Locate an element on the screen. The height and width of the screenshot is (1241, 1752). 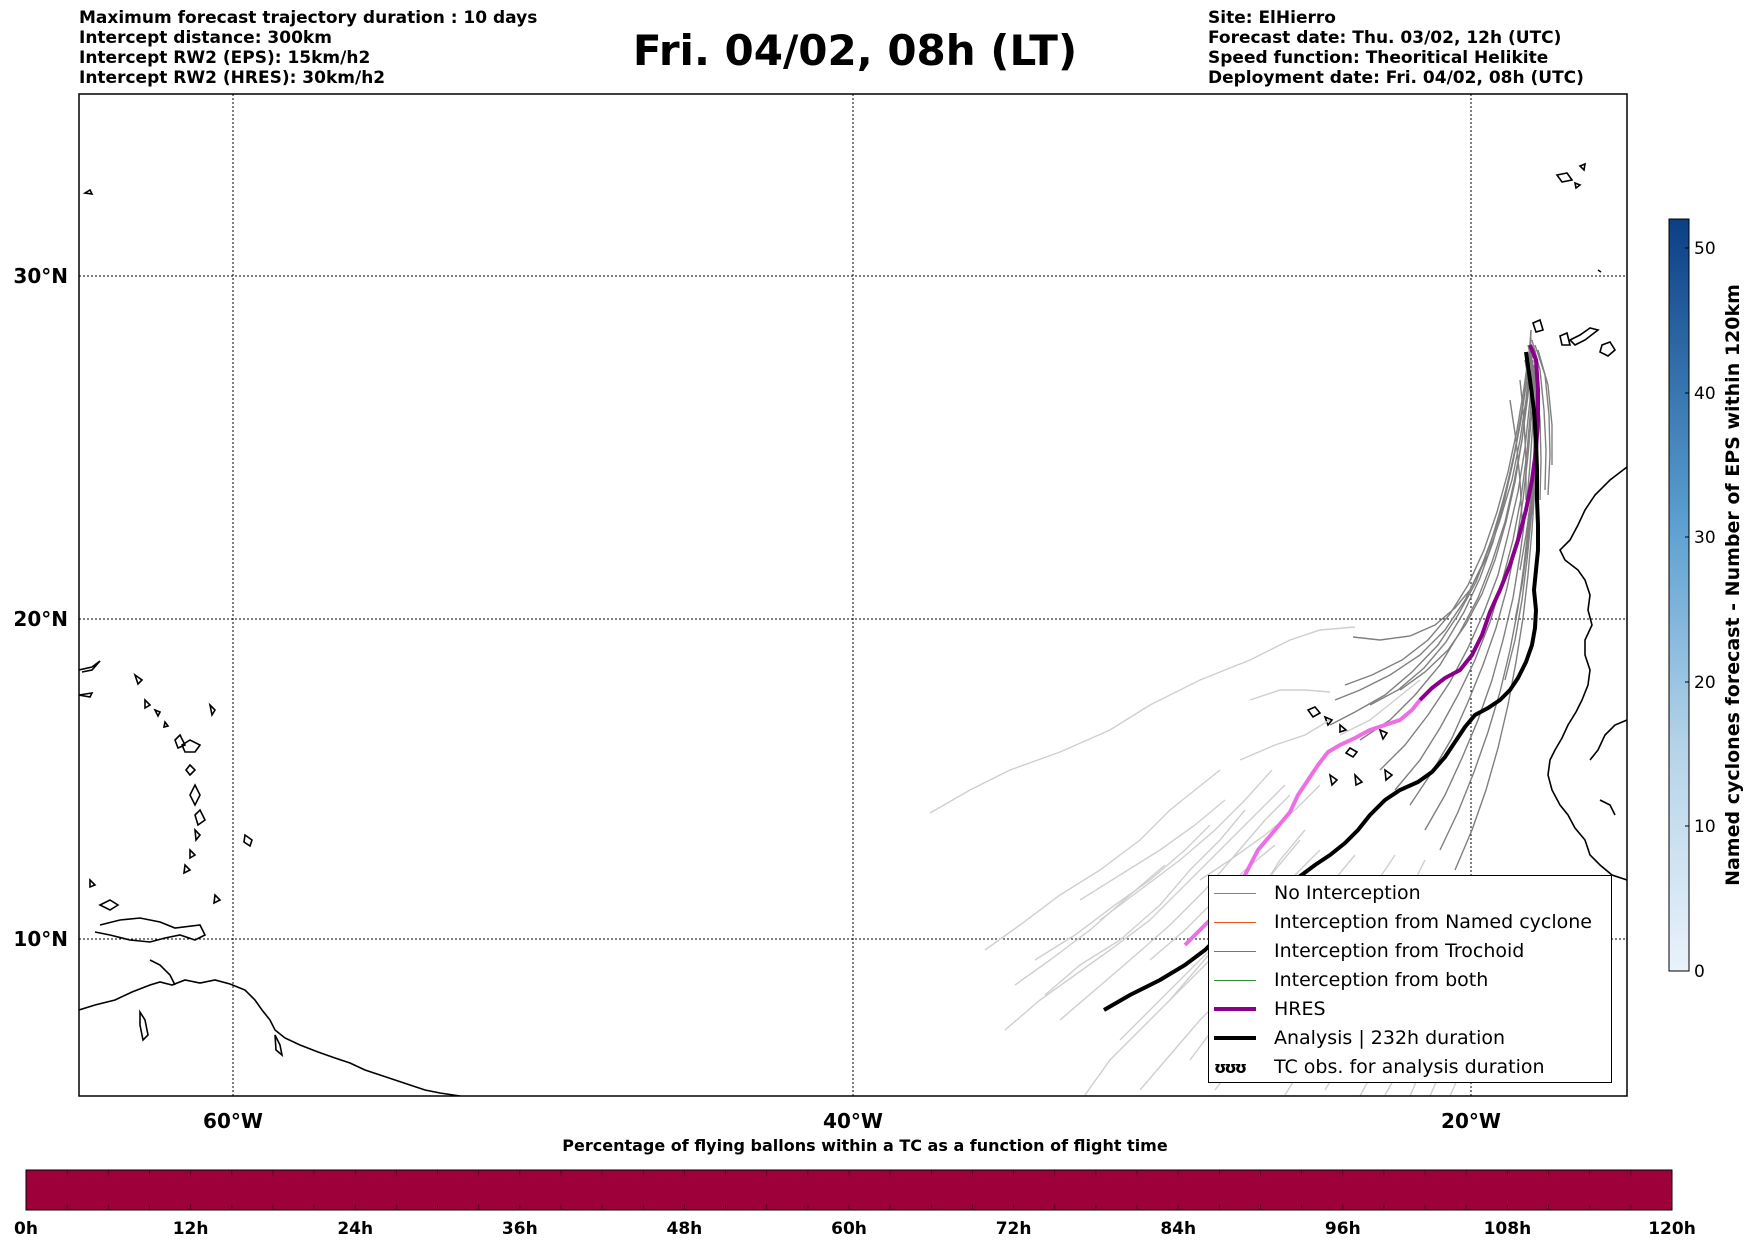
colorbar-hour-label: 120h is located at coordinates (1672, 1229).